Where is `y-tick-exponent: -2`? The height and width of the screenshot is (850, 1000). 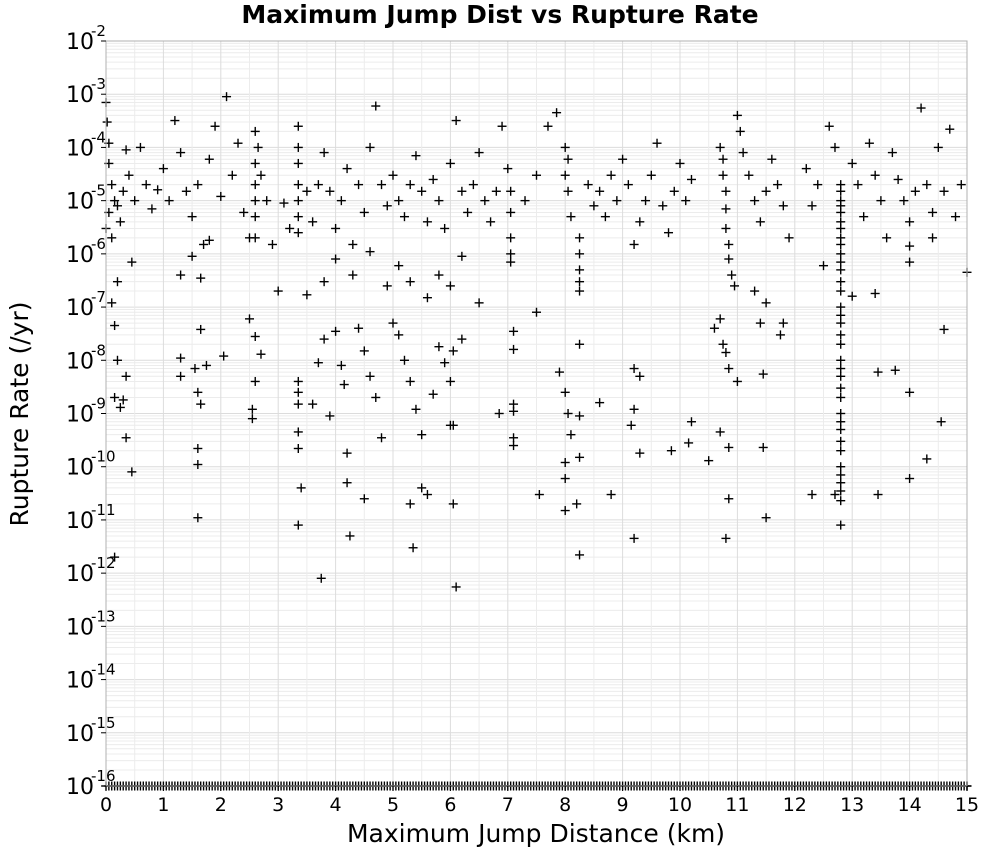
y-tick-exponent: -2 is located at coordinates (98, 31).